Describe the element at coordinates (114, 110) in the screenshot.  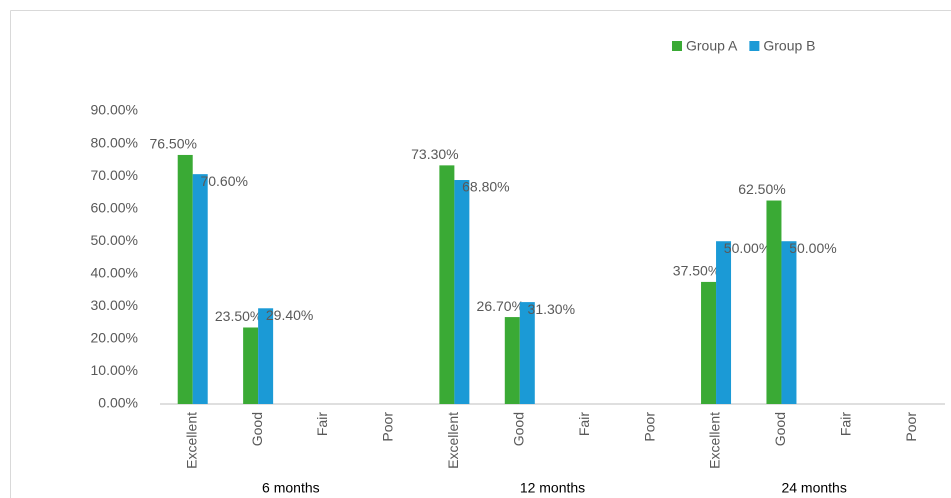
I see `y-tick-label: 90.00%` at that location.